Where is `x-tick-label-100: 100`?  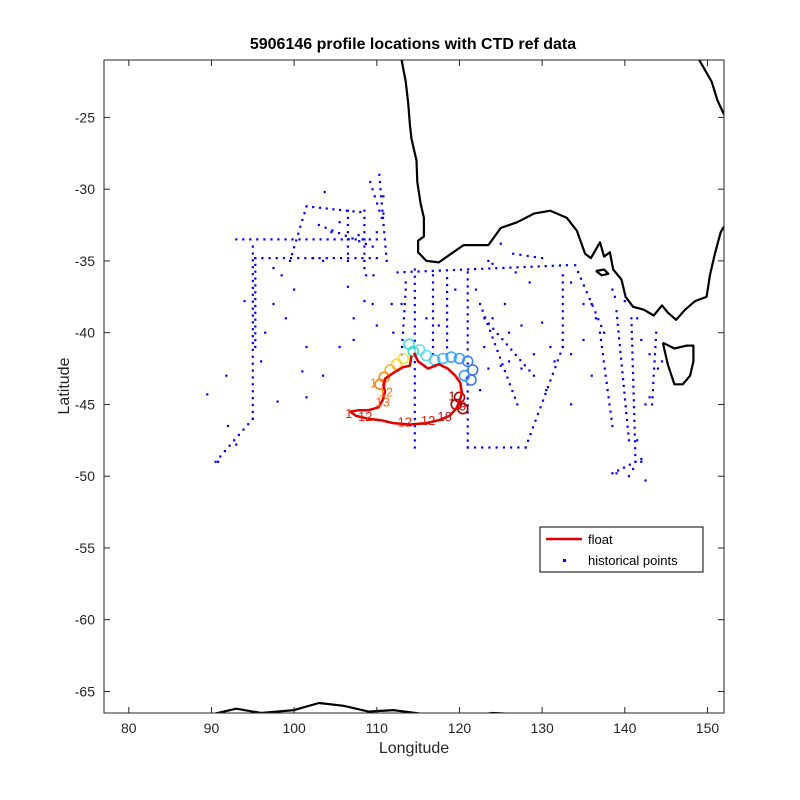 x-tick-label-100: 100 is located at coordinates (294, 728).